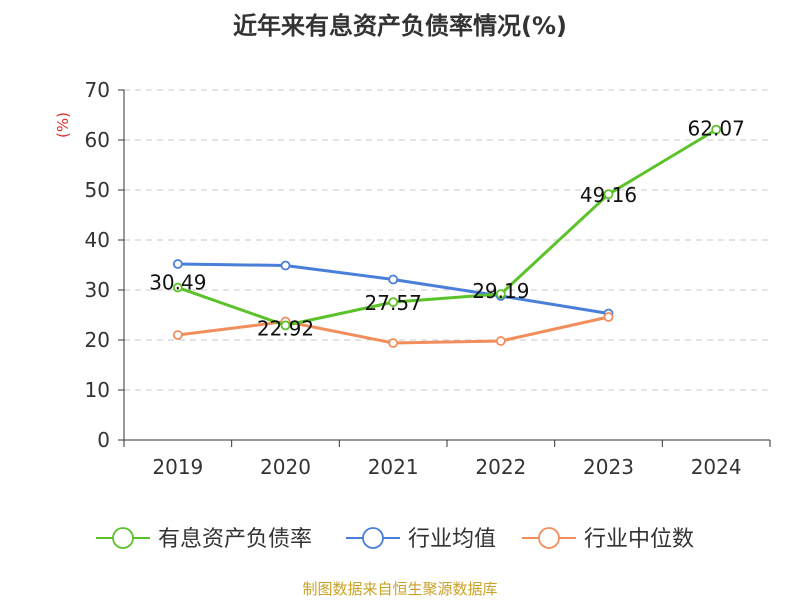 Image resolution: width=800 pixels, height=600 pixels. I want to click on data-label: 27.57, so click(393, 303).